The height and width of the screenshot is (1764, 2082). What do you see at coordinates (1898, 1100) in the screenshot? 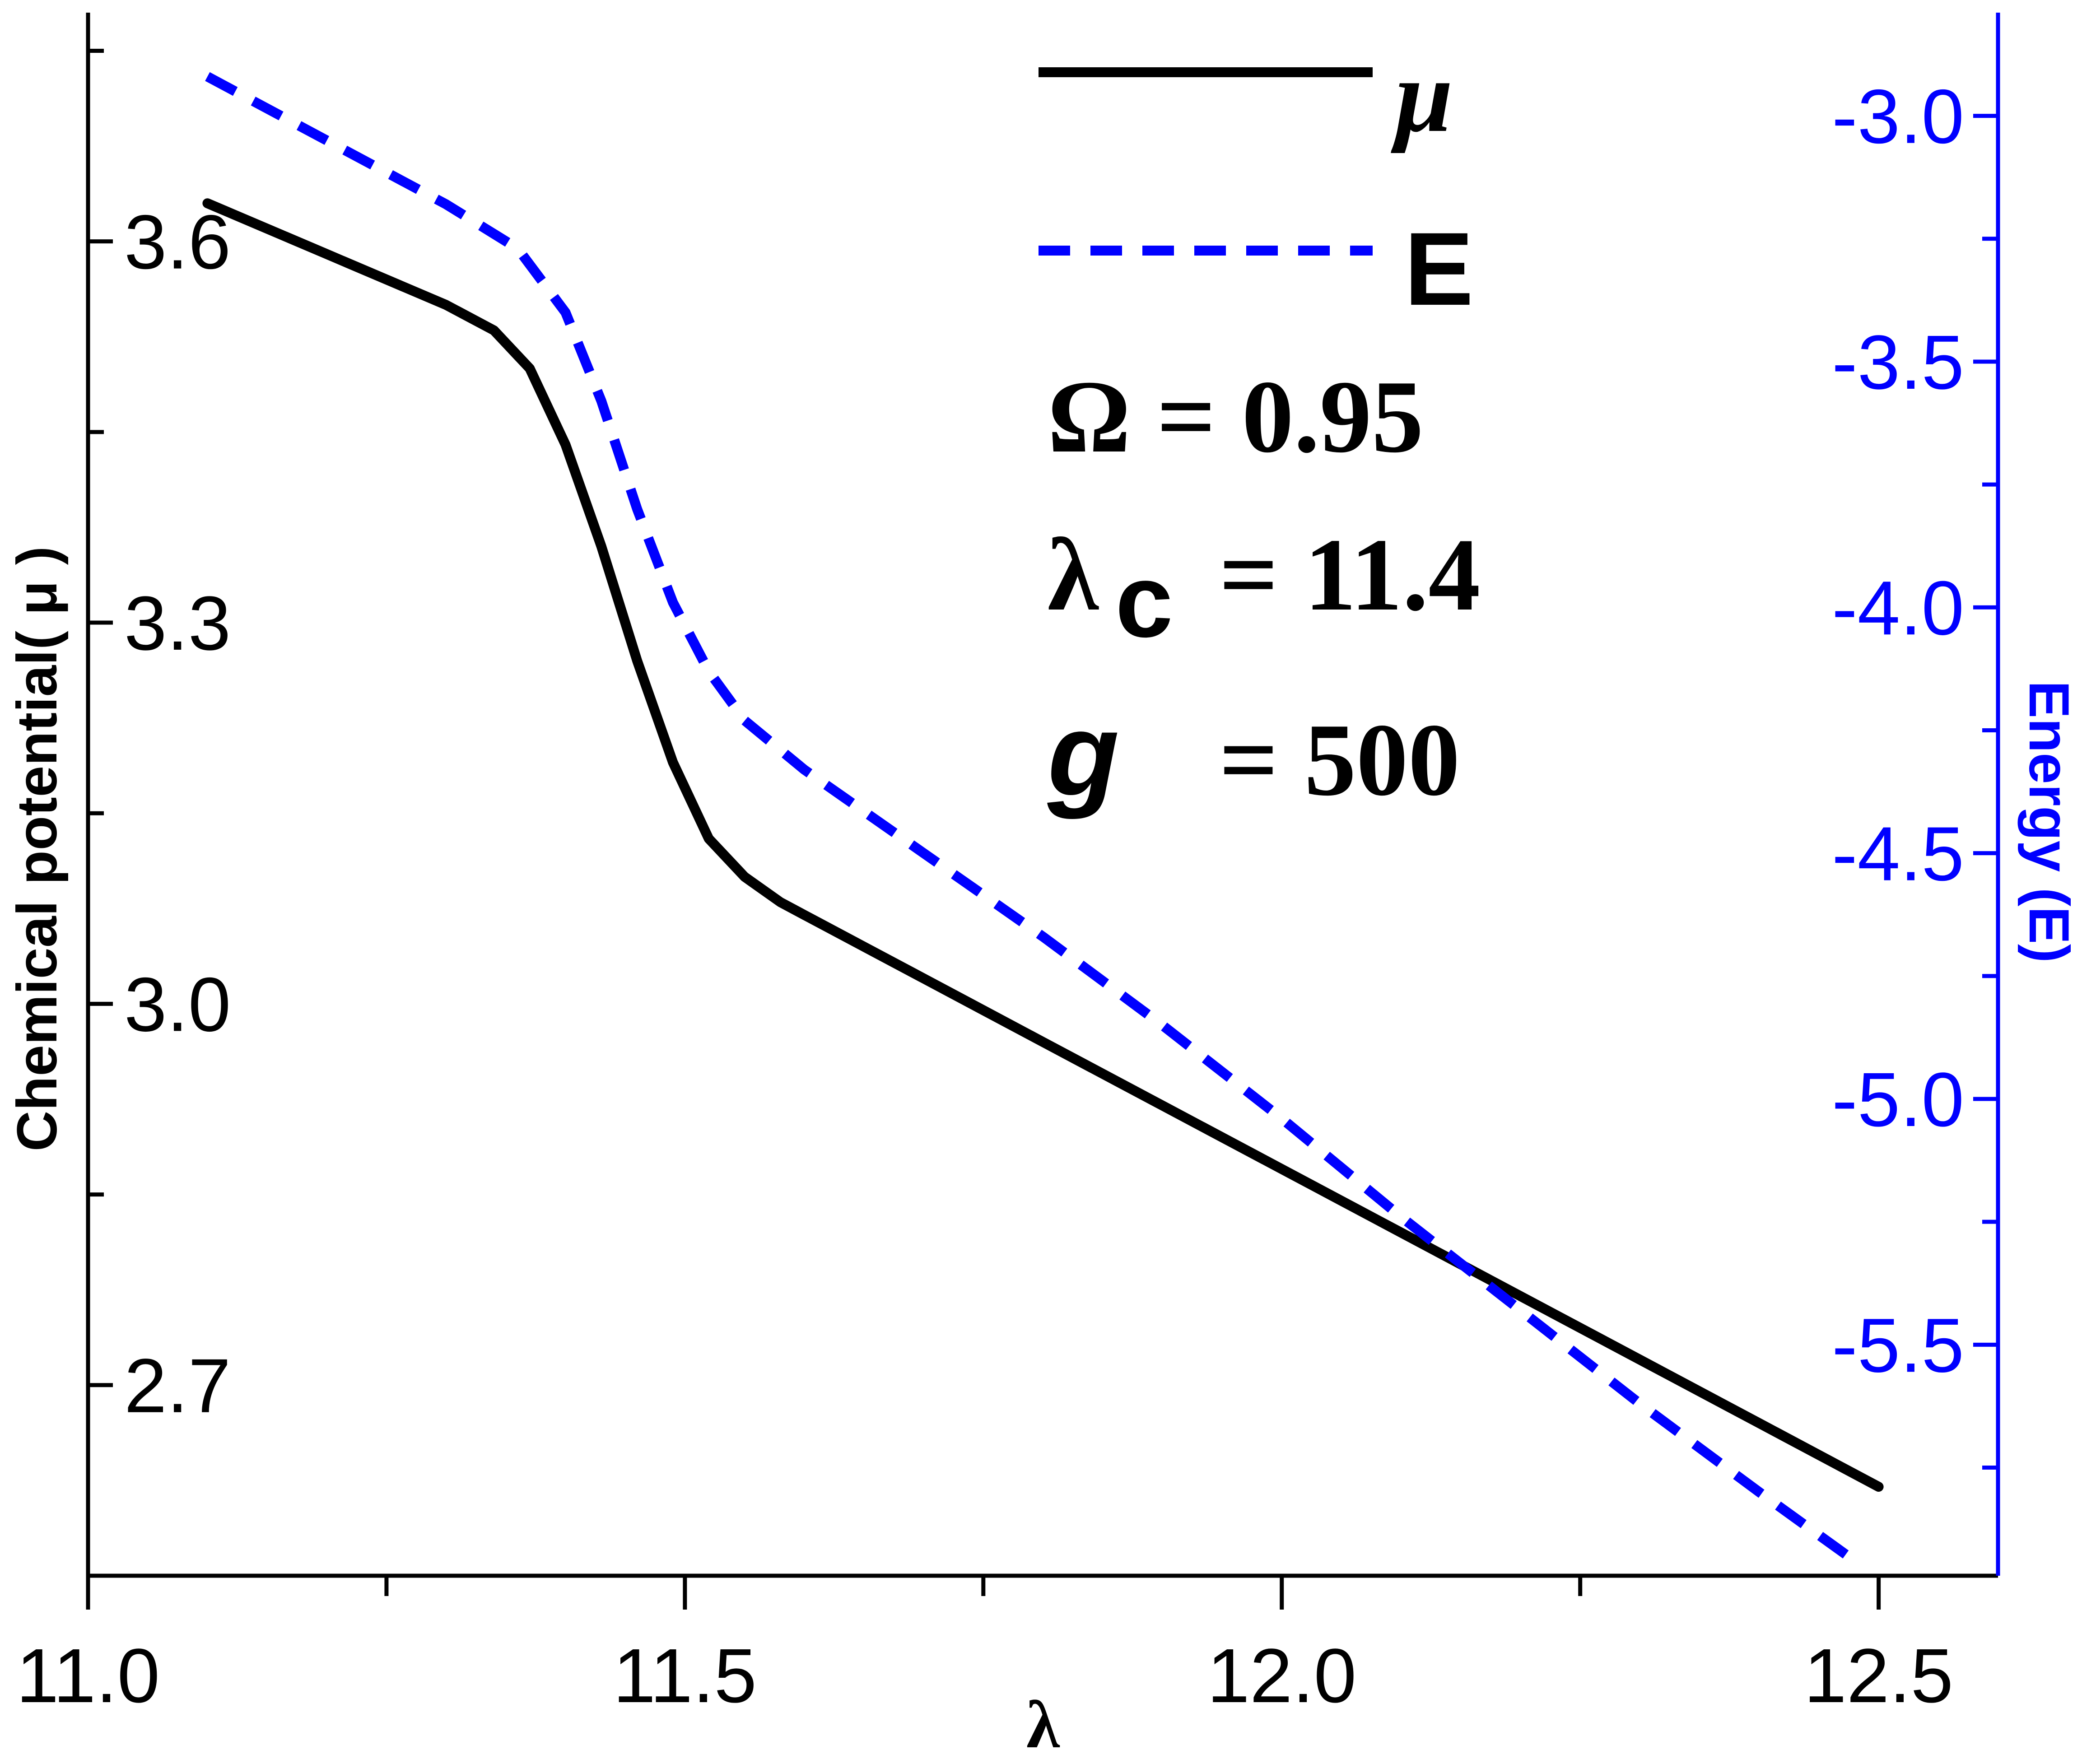
I see `y-right-tick-label: -5.0` at bounding box center [1898, 1100].